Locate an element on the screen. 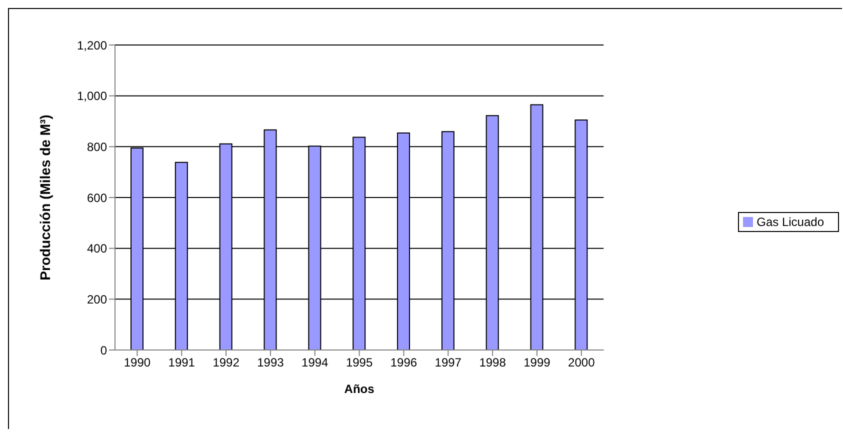 The width and height of the screenshot is (843, 435). y-tick-label: 400 is located at coordinates (97, 249).